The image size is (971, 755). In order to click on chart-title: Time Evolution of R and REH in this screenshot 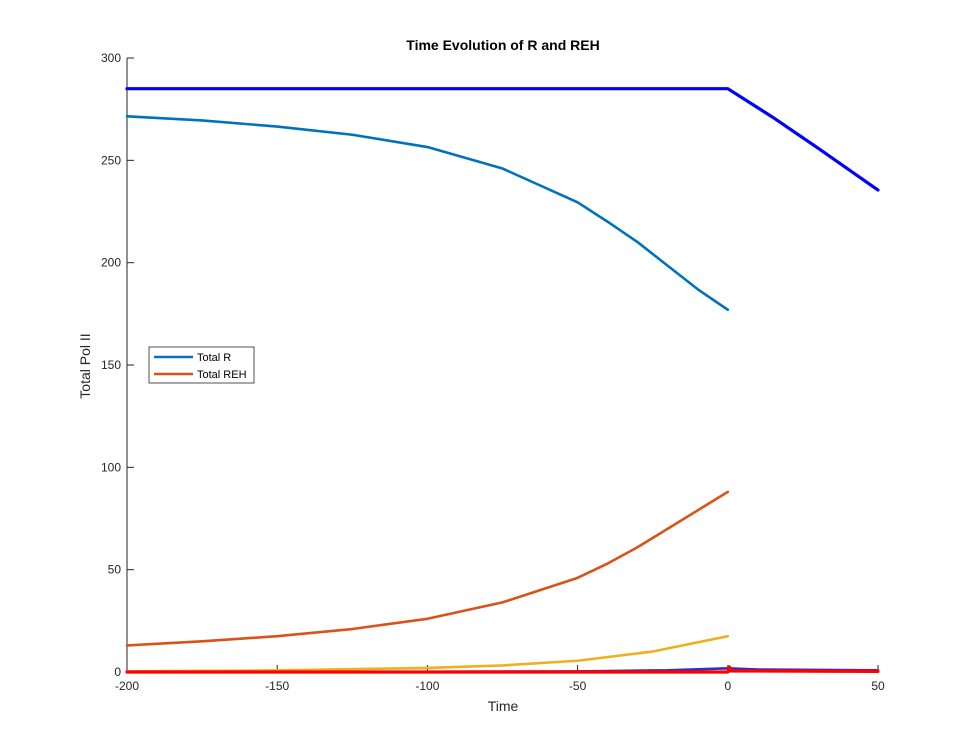, I will do `click(502, 45)`.